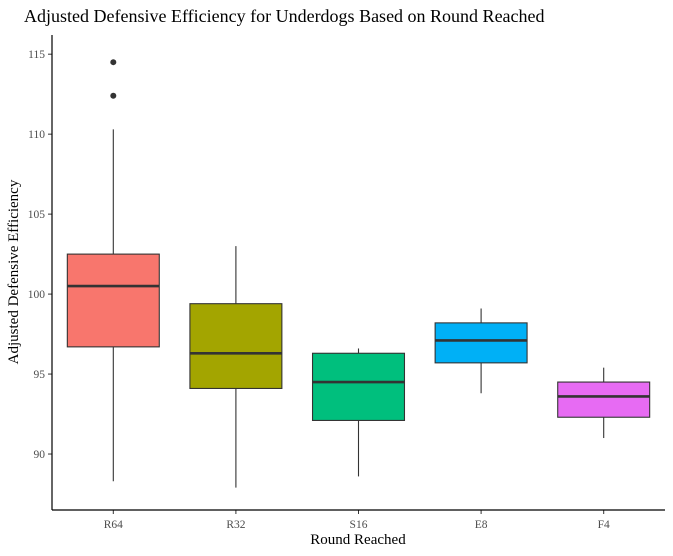 This screenshot has height=556, width=673. I want to click on y-axis-ticks: 90 95 100 105 110 115, so click(40, 255).